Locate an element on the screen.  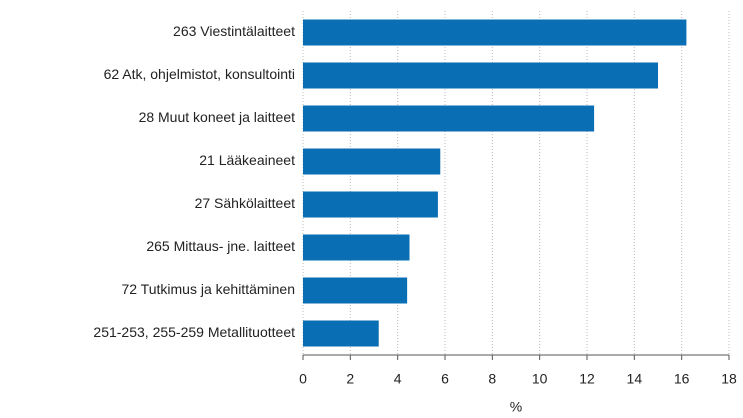
y-tick-label: 265 Mittaus- jne. laitteet is located at coordinates (220, 246).